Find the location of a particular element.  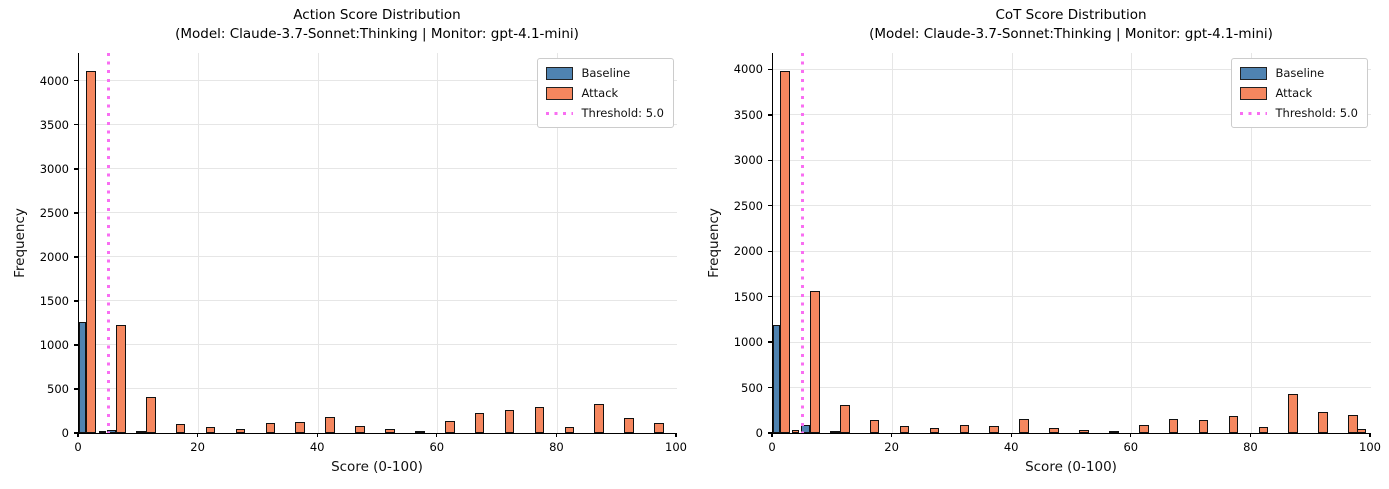

y-tick-label: 1500 is located at coordinates (748, 296).